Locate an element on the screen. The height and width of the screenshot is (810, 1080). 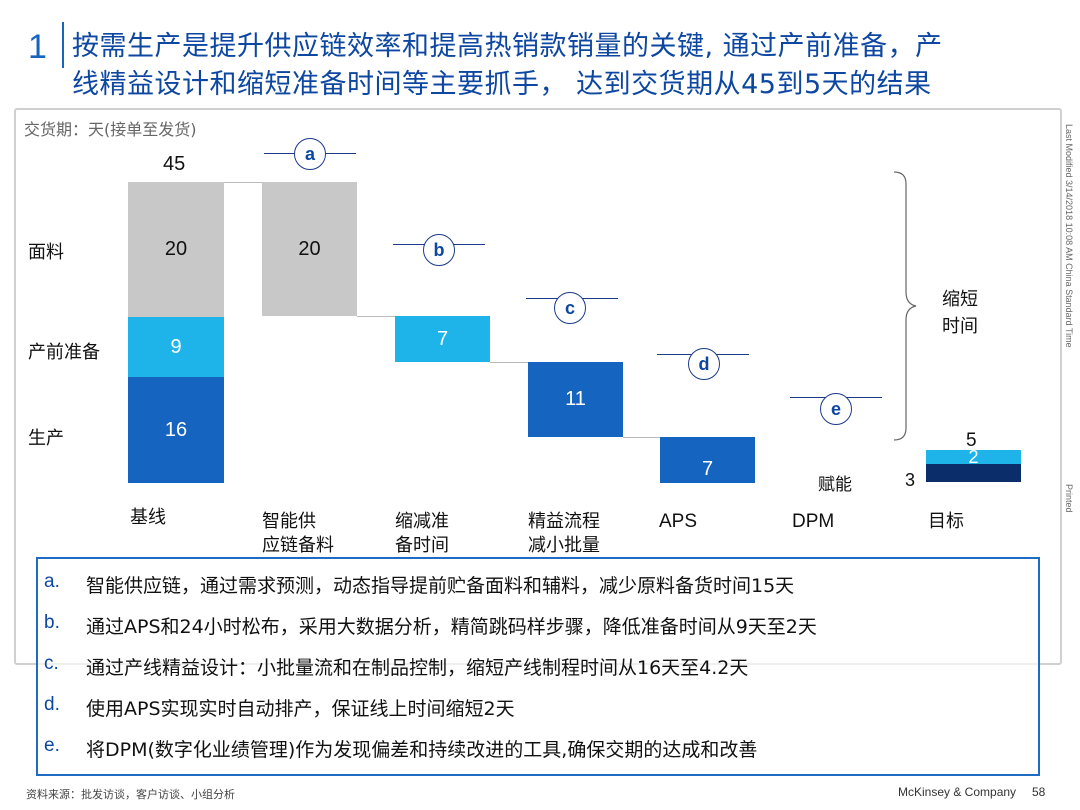
slide-number: 1 is located at coordinates (37, 47).